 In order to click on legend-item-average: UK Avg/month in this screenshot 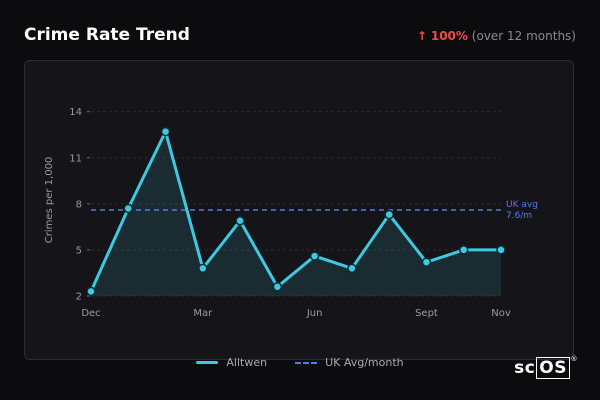, I will do `click(349, 362)`.